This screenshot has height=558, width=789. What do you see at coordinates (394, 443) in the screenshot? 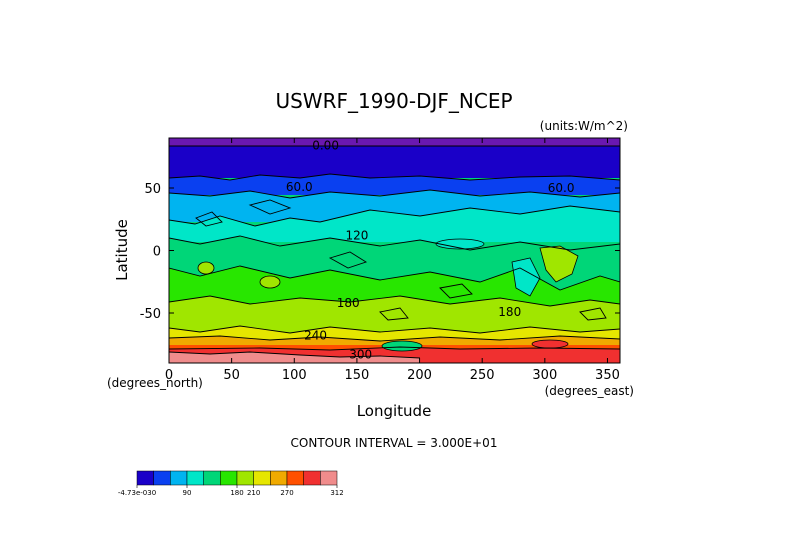
I see `contour-interval-text: CONTOUR INTERVAL = 3.000E+01` at bounding box center [394, 443].